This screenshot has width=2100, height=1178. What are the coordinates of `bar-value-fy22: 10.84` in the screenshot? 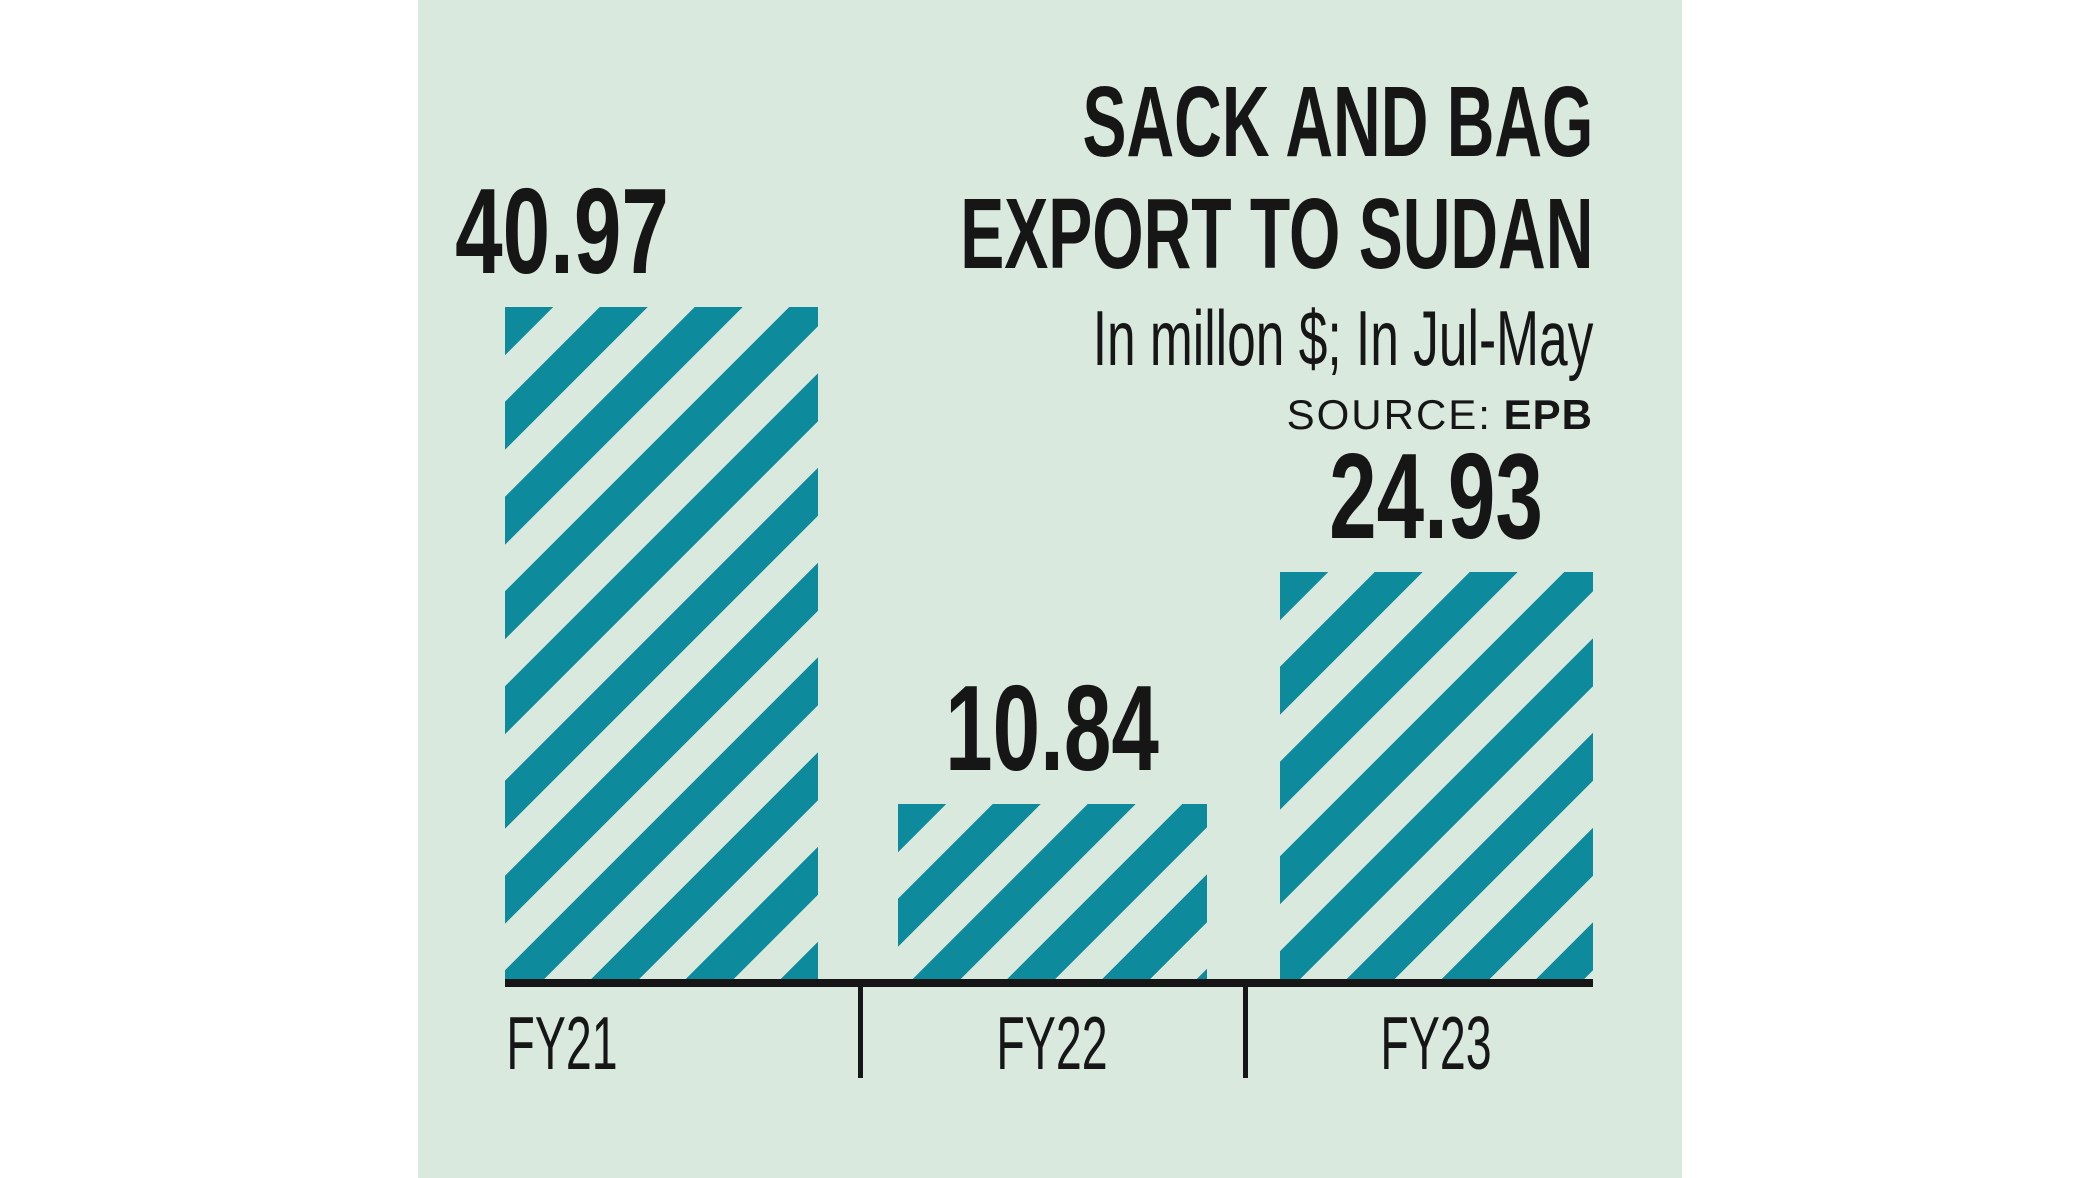 It's located at (1052, 728).